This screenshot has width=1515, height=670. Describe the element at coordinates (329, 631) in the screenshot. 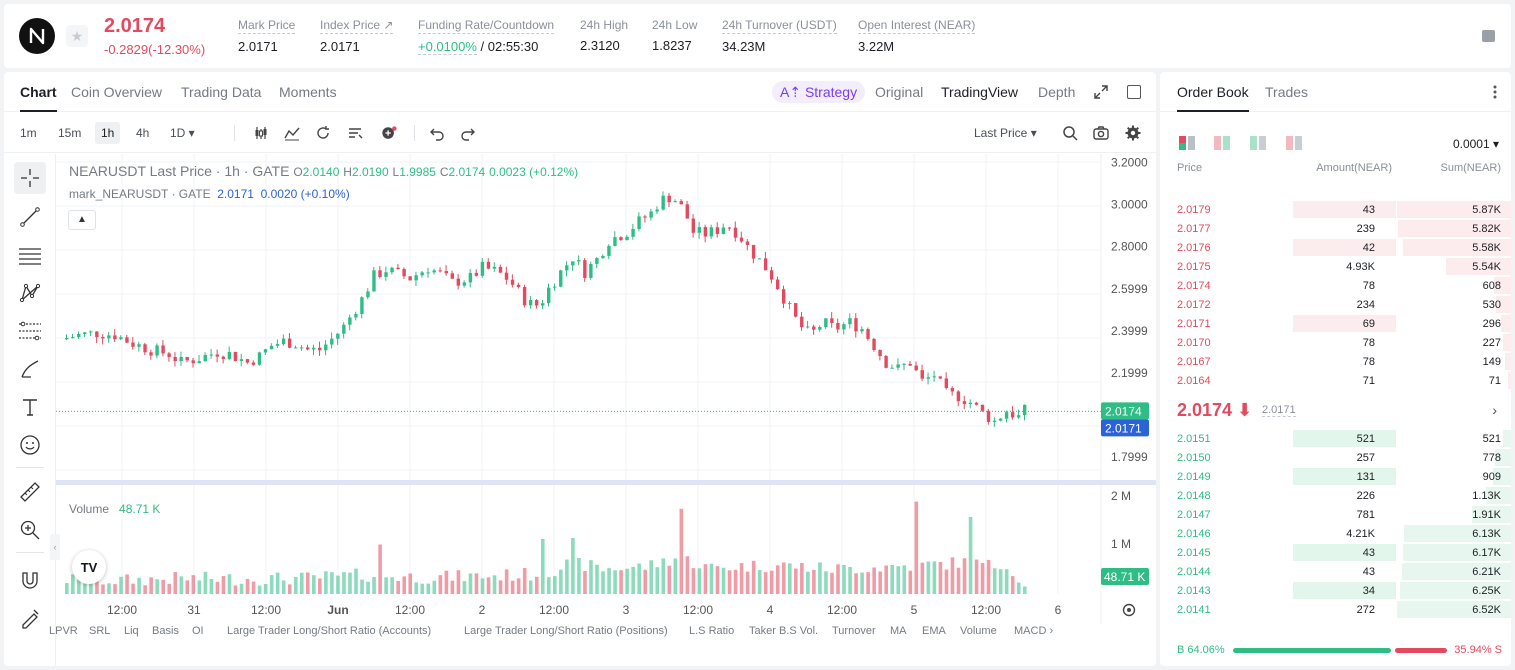

I see `indicator-large-trader-accounts: Large Trader Long/Short Ratio (Accounts)` at that location.